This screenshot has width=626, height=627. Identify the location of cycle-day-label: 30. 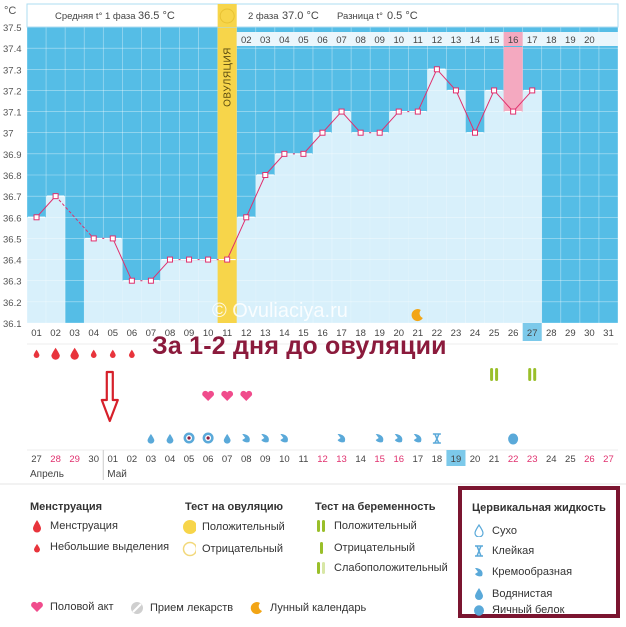
(589, 333).